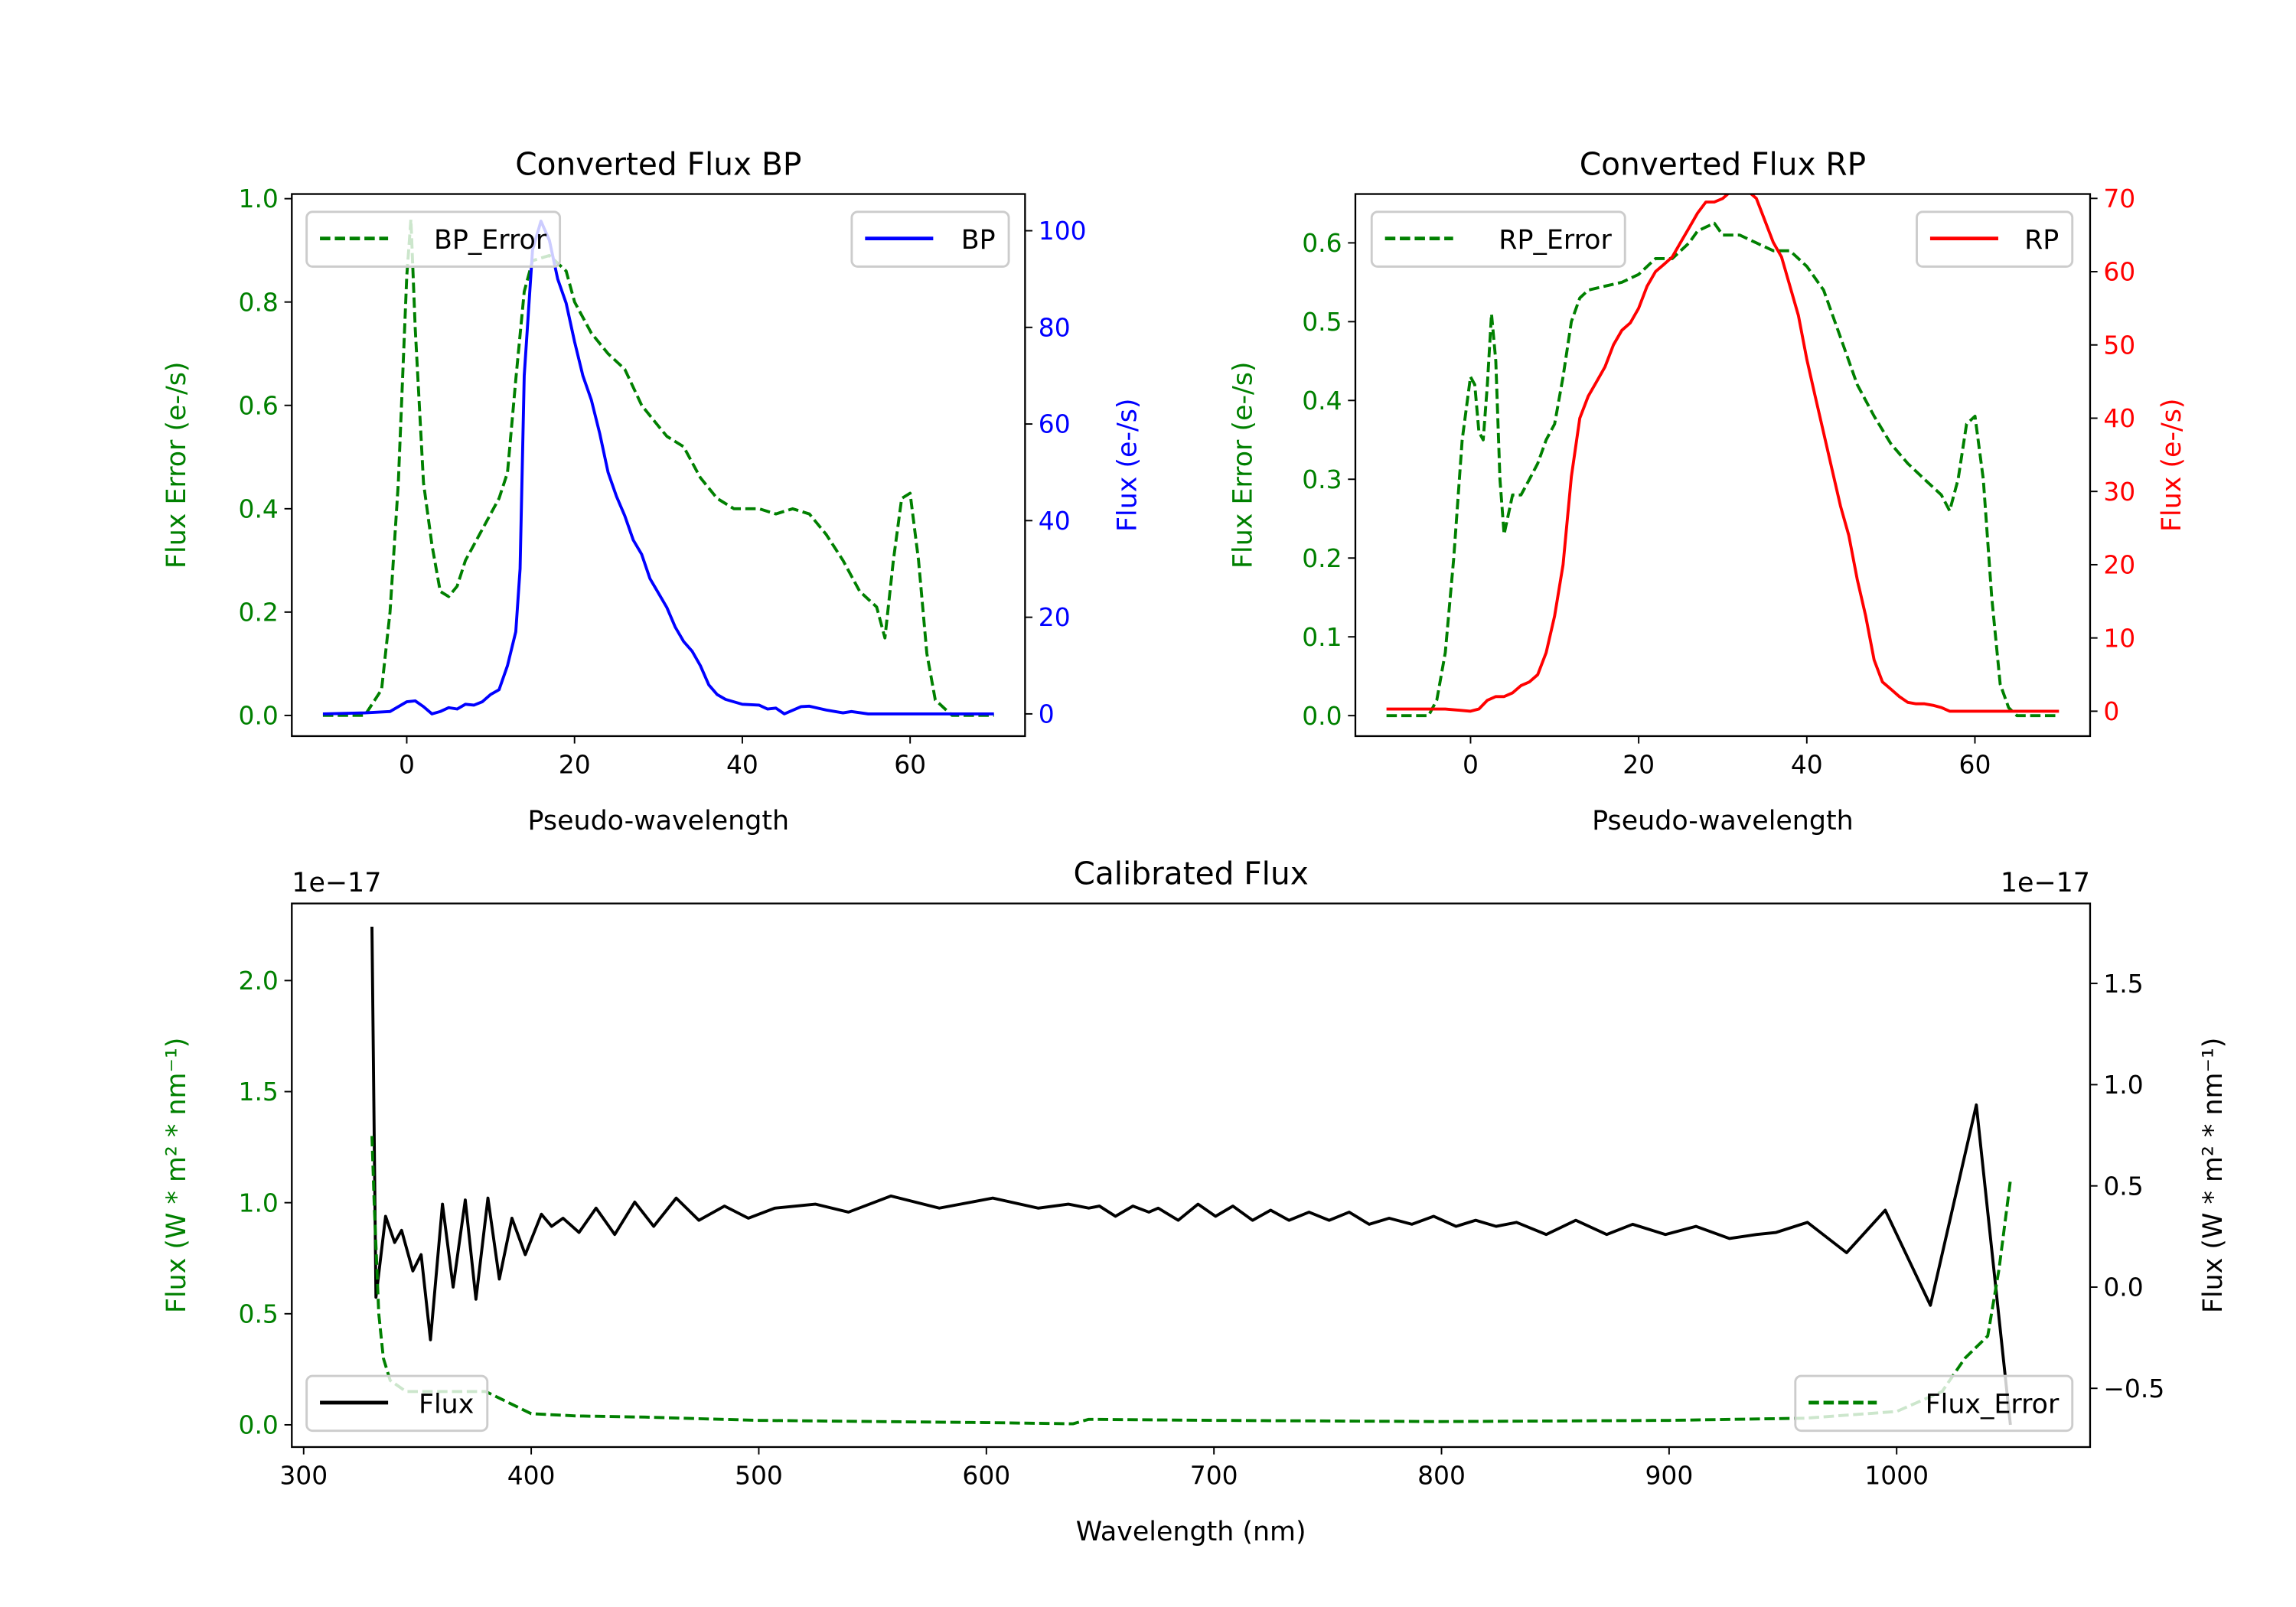 The image size is (2296, 1607). I want to click on series-line-bp, so click(658, 467).